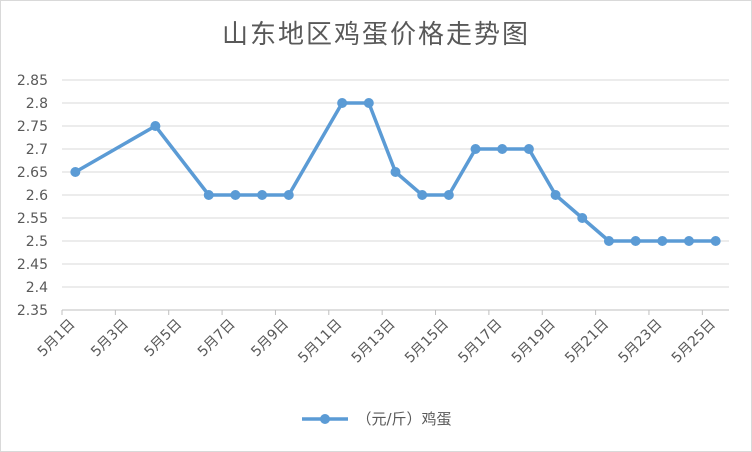 This screenshot has width=752, height=452. What do you see at coordinates (32, 265) in the screenshot?
I see `y-tick-label: 2.45` at bounding box center [32, 265].